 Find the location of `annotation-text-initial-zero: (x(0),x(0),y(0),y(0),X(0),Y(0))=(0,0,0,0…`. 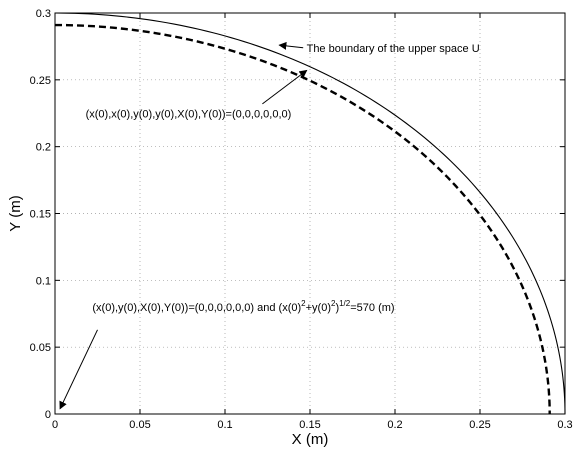

annotation-text-initial-zero: (x(0),x(0),y(0),y(0),X(0),Y(0))=(0,0,0,0… is located at coordinates (189, 114).